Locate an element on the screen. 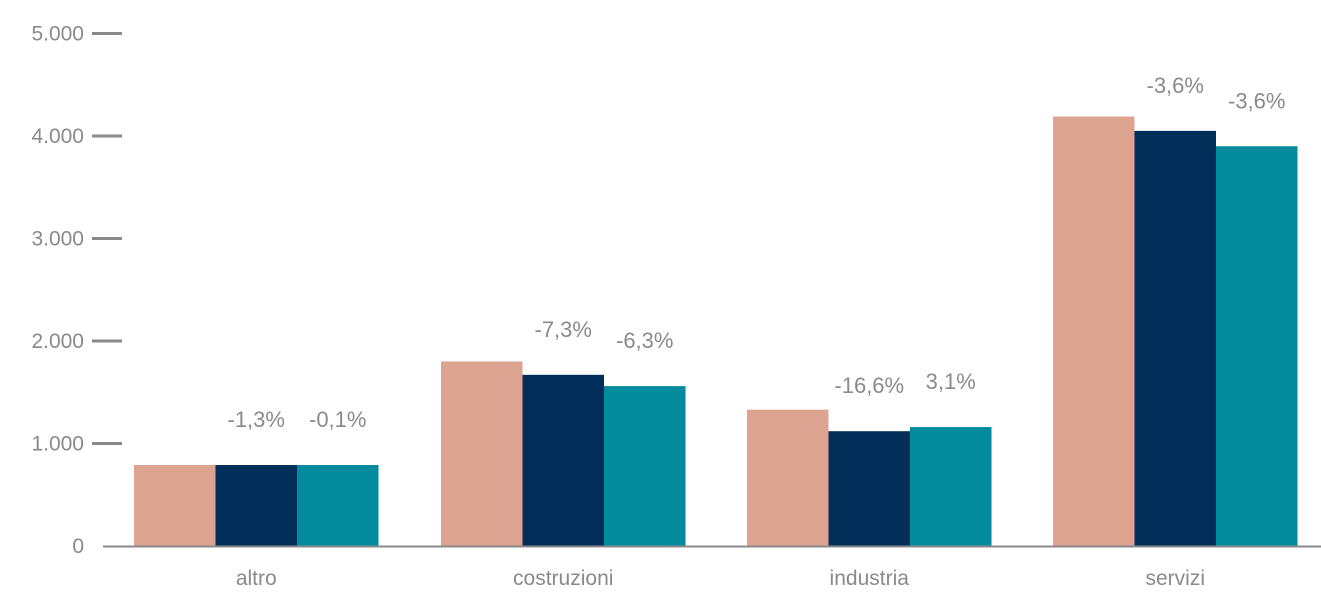 This screenshot has width=1321, height=592. x-category-label: costruzioni is located at coordinates (563, 578).